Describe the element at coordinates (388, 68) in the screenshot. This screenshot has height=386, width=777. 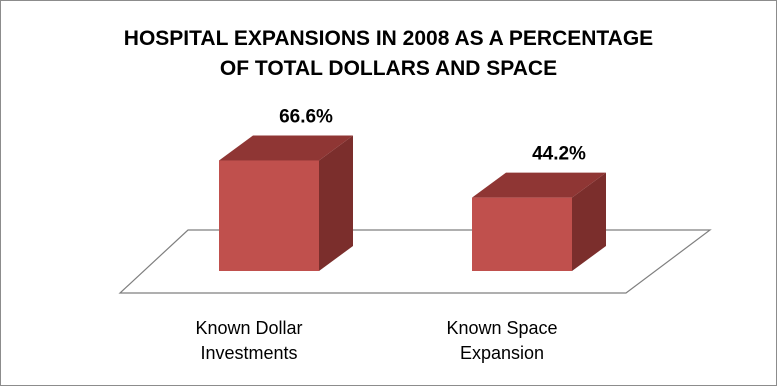
I see `chart-title-line-2: OF TOTAL DOLLARS AND SPACE` at that location.